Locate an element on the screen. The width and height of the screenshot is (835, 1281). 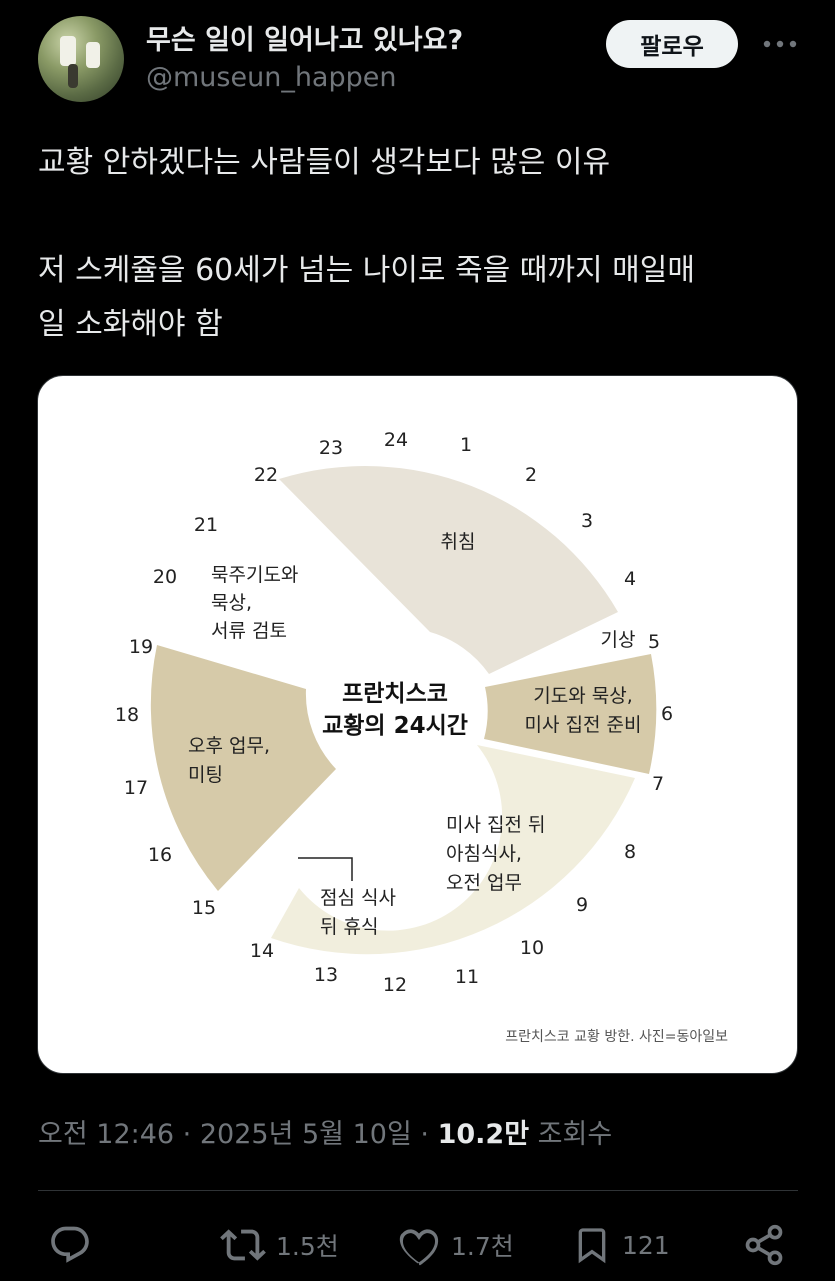
hour-label: 11 is located at coordinates (467, 977).